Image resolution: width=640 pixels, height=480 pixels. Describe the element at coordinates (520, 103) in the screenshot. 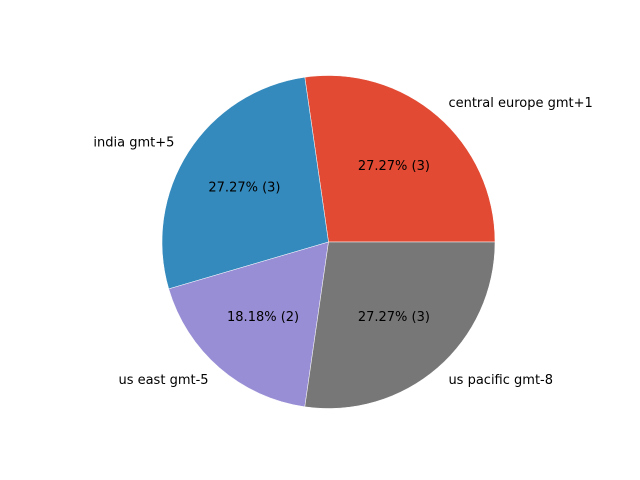

I see `slice-label-central-europe-gmt-1: central europe gmt+1` at that location.